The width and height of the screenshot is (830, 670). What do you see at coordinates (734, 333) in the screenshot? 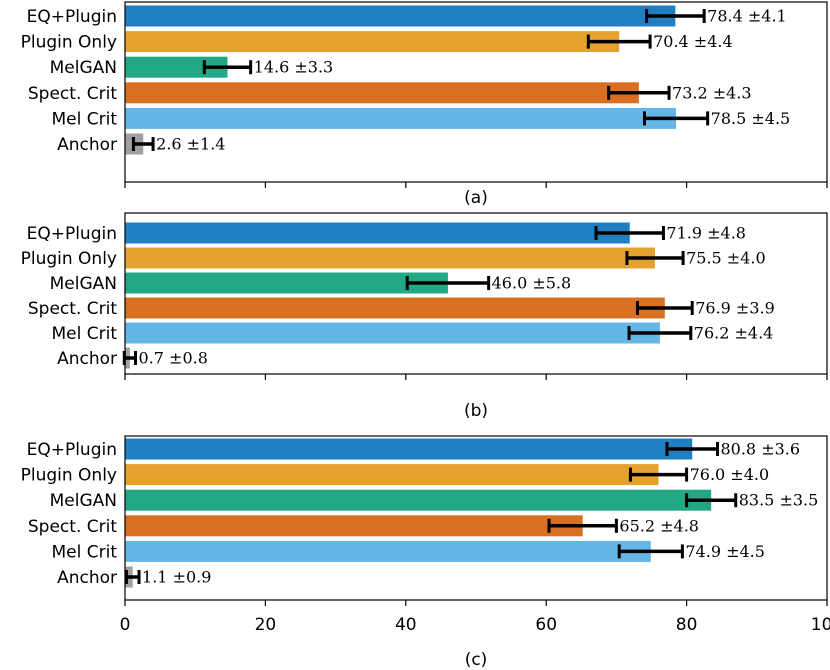
I see `data-label: 76.2 ±4.4` at bounding box center [734, 333].